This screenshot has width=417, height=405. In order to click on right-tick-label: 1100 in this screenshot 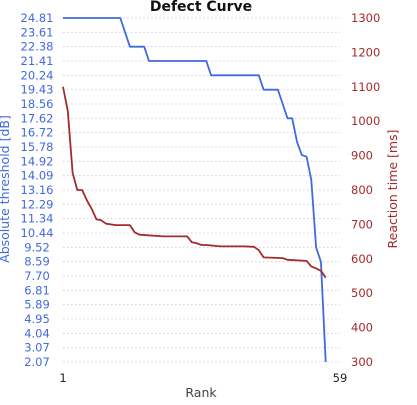, I will do `click(365, 87)`.